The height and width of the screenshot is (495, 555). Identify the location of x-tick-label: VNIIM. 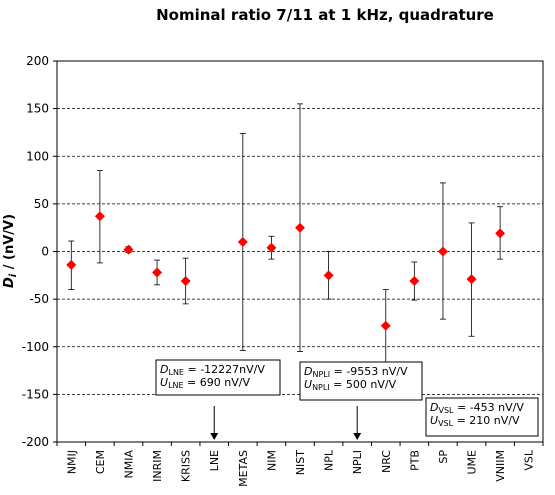
(500, 466).